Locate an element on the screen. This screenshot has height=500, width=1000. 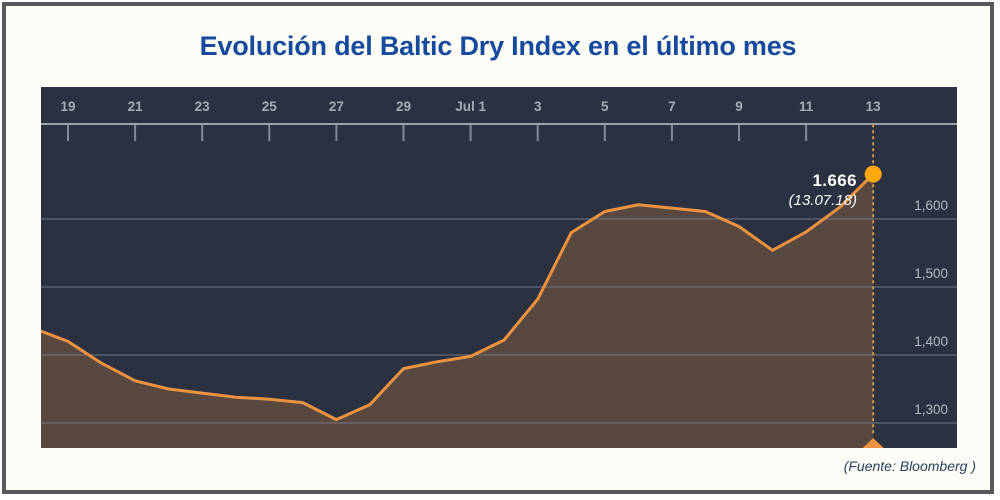
x-tick-label: 25 is located at coordinates (270, 106).